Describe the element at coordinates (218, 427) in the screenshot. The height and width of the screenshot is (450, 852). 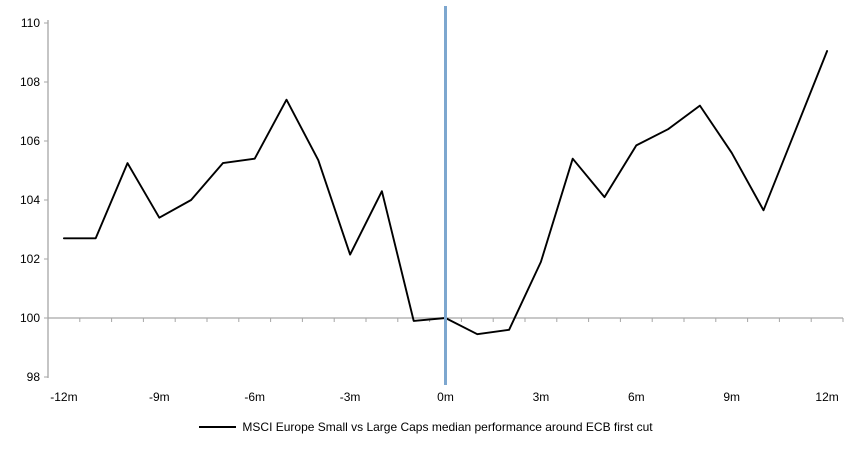
I see `legend-line-sample` at that location.